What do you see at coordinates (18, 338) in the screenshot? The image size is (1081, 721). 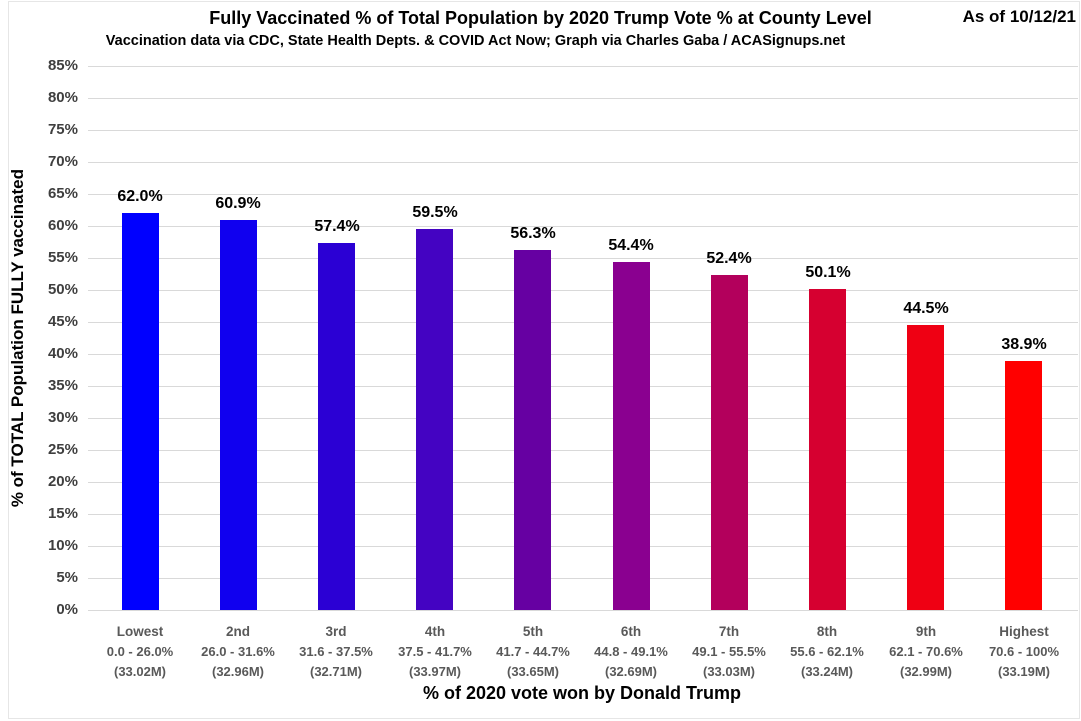 I see `y-axis-title: % of TOTAL Population FULLY vaccinated` at bounding box center [18, 338].